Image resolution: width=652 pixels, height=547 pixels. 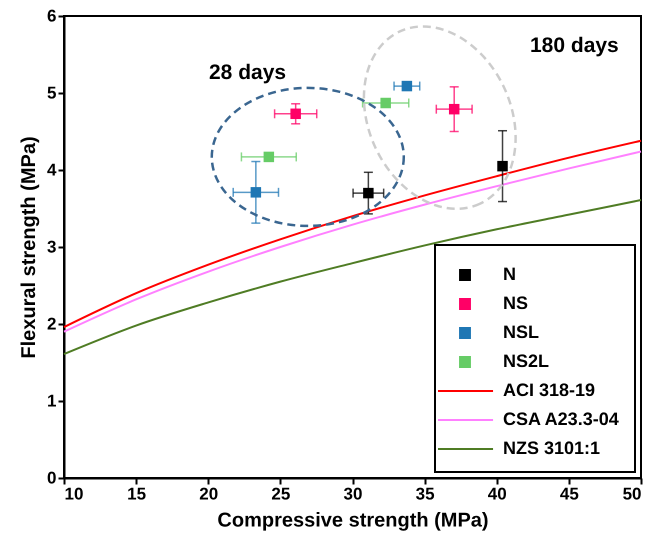 What do you see at coordinates (208, 494) in the screenshot?
I see `x-tick-label: 20` at bounding box center [208, 494].